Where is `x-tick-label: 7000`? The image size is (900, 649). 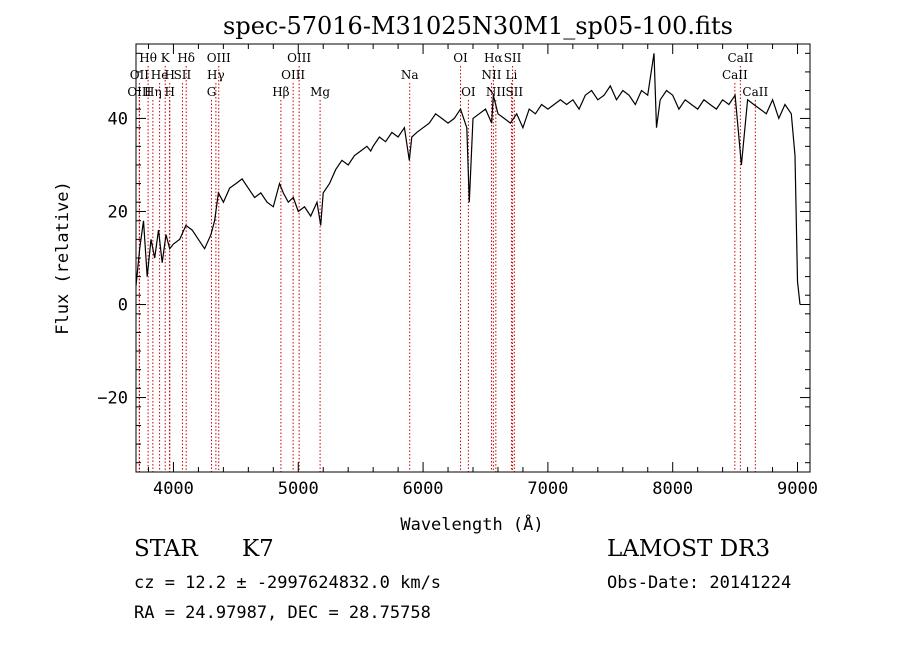
x-tick-label: 7000 is located at coordinates (547, 489).